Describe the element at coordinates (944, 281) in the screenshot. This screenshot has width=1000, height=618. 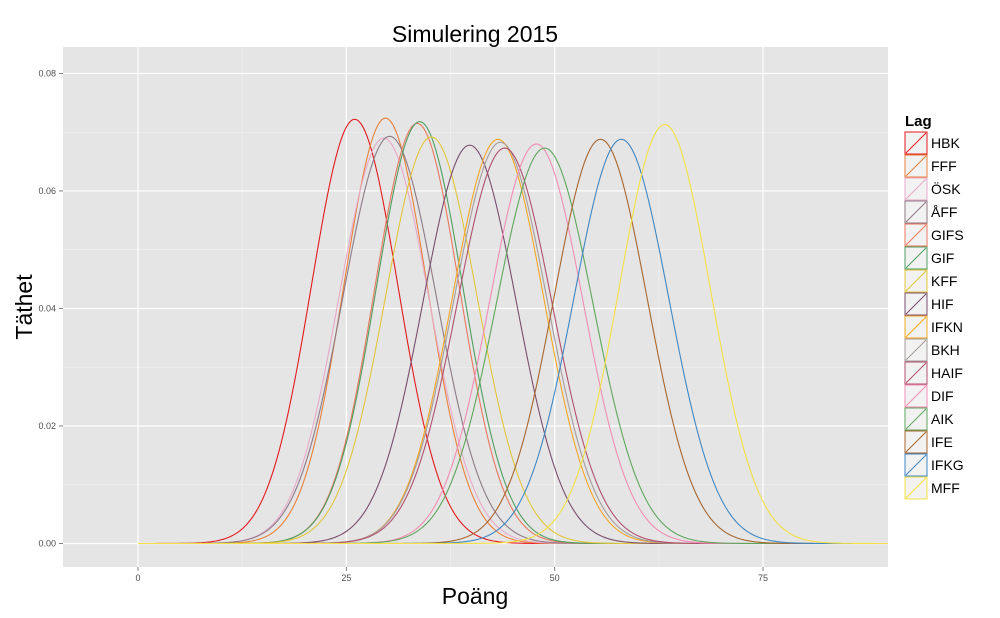
I see `legend-label: KFF` at that location.